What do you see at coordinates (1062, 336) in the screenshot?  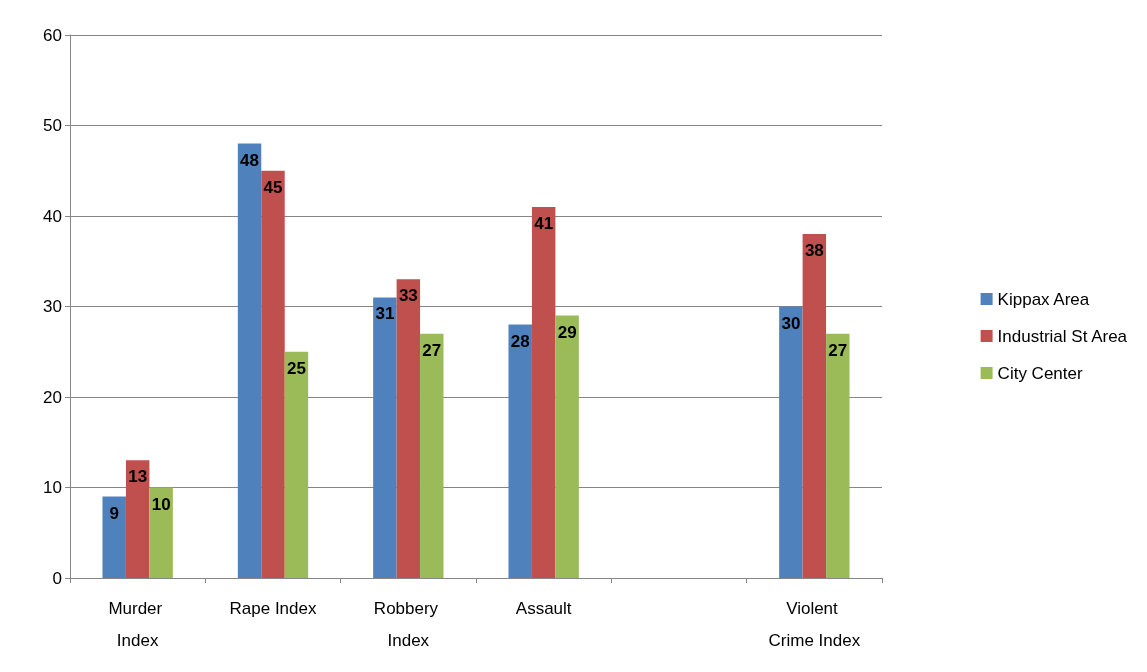 I see `legend-label: Industrial St Area` at bounding box center [1062, 336].